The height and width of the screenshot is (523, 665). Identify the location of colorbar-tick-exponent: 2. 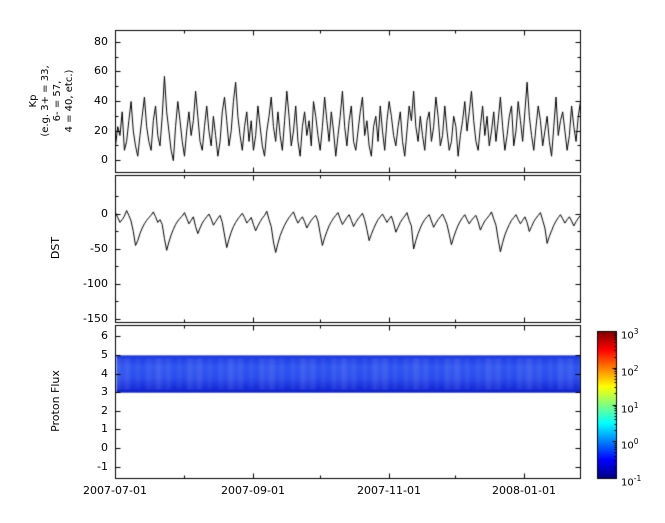
(636, 368).